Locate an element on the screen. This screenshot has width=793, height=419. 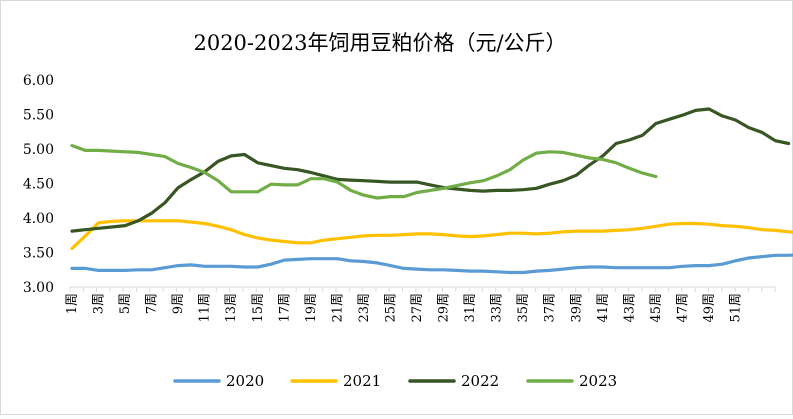
y-tick-label: 4.50 is located at coordinates (38, 185).